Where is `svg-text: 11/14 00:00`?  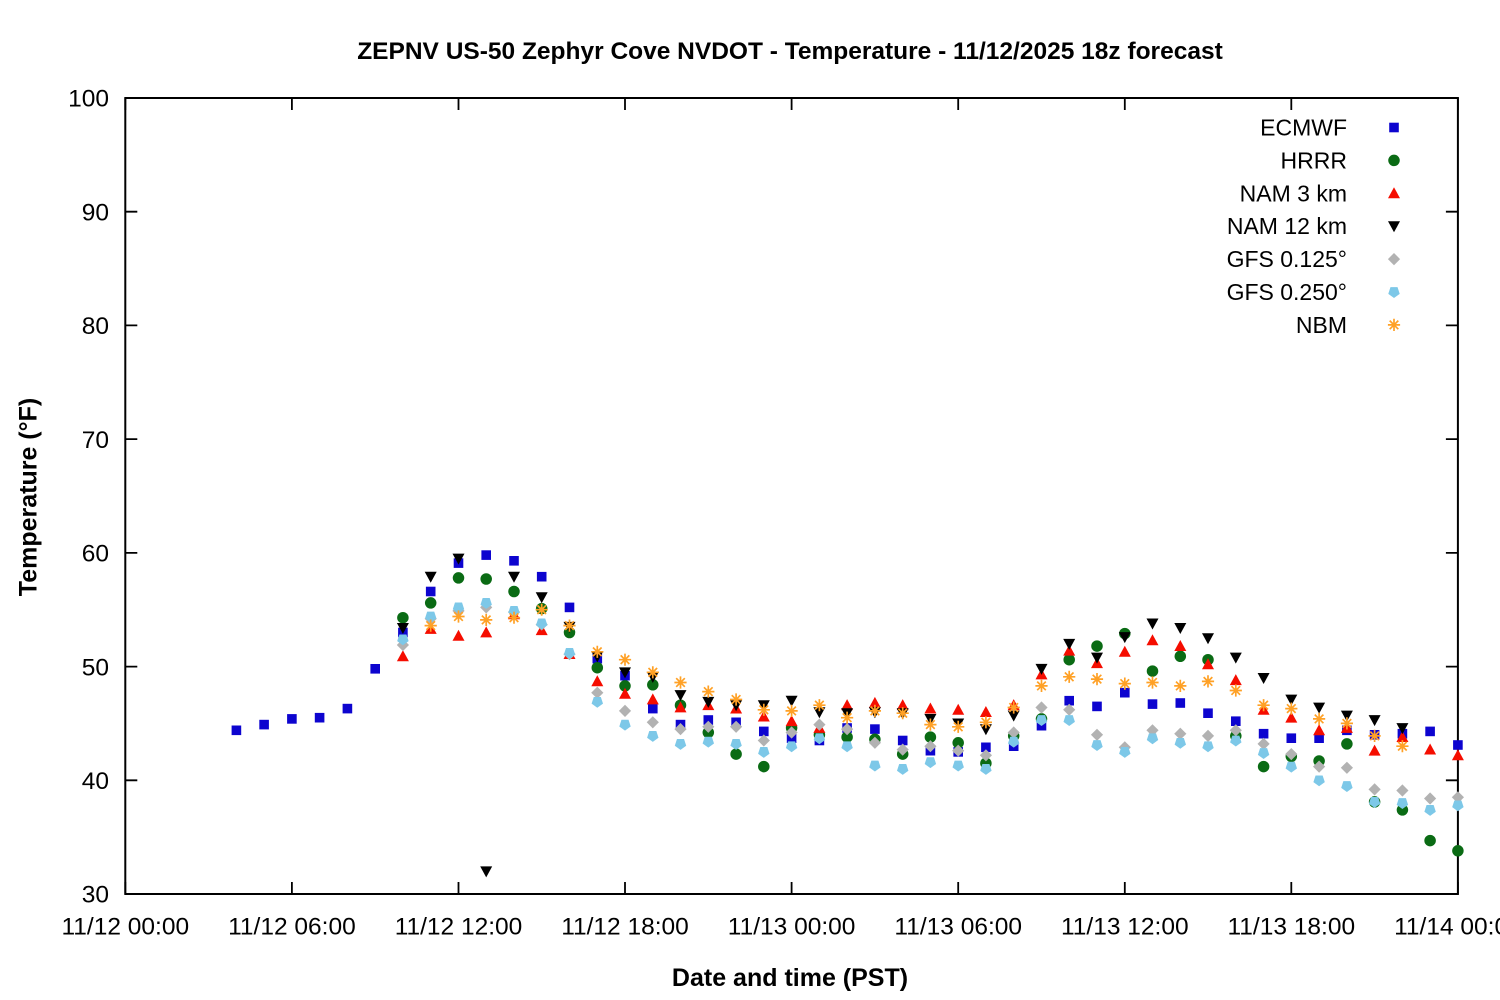 svg-text: 11/14 00:00 is located at coordinates (1447, 927).